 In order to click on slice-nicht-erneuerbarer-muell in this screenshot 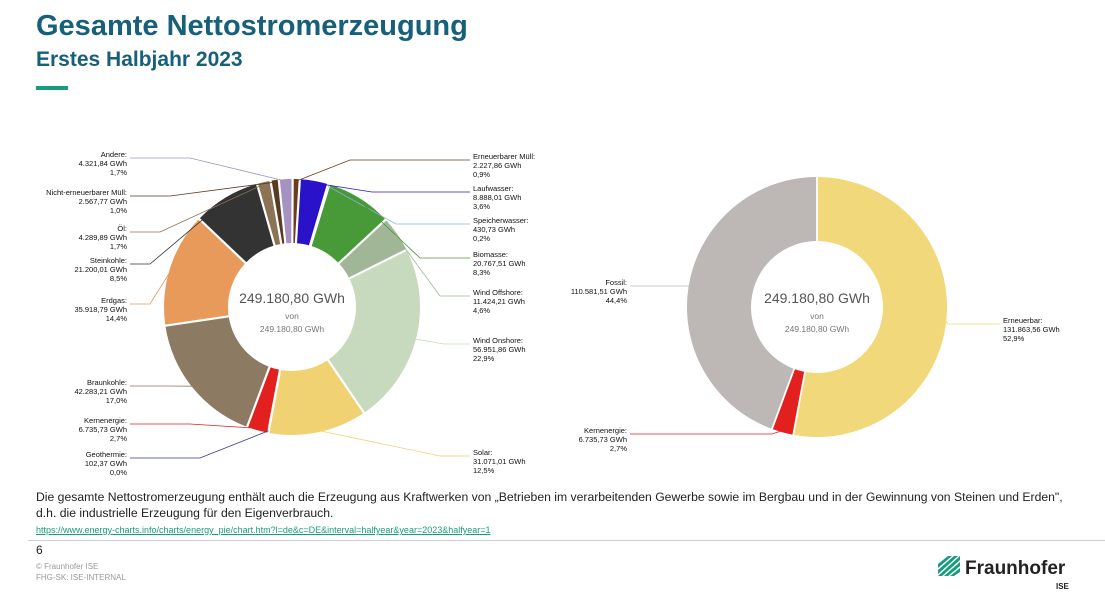, I will do `click(278, 211)`.